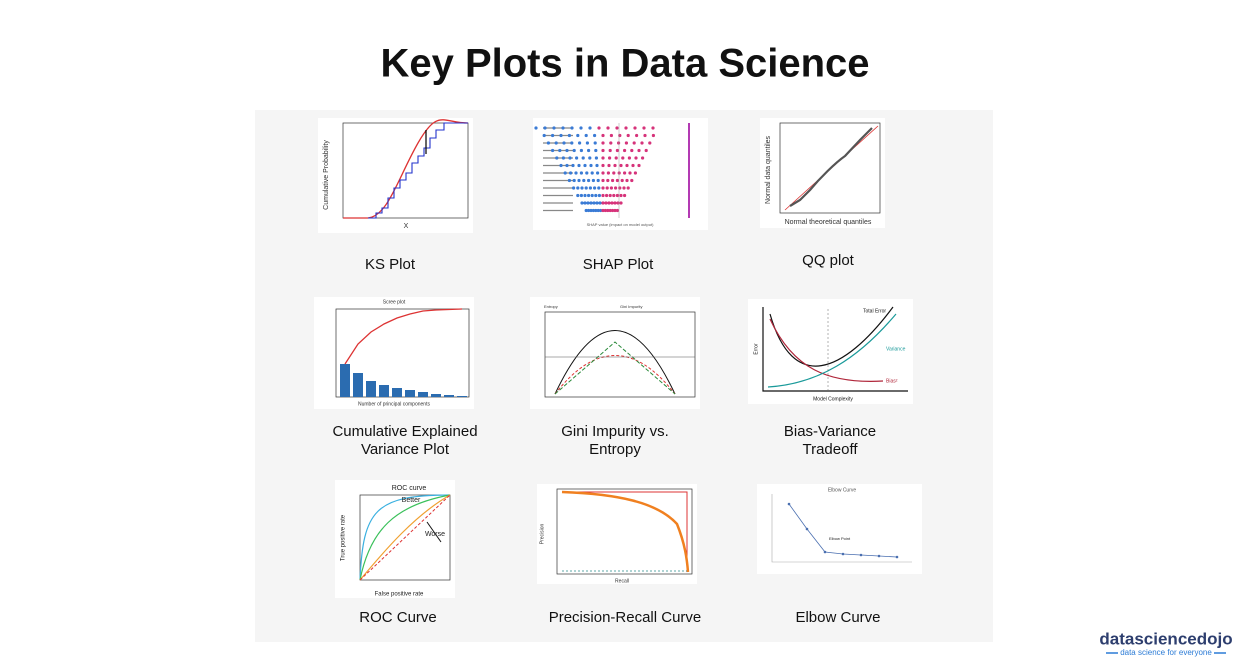 This screenshot has width=1250, height=672. I want to click on thumbnail-background, so click(839, 529).